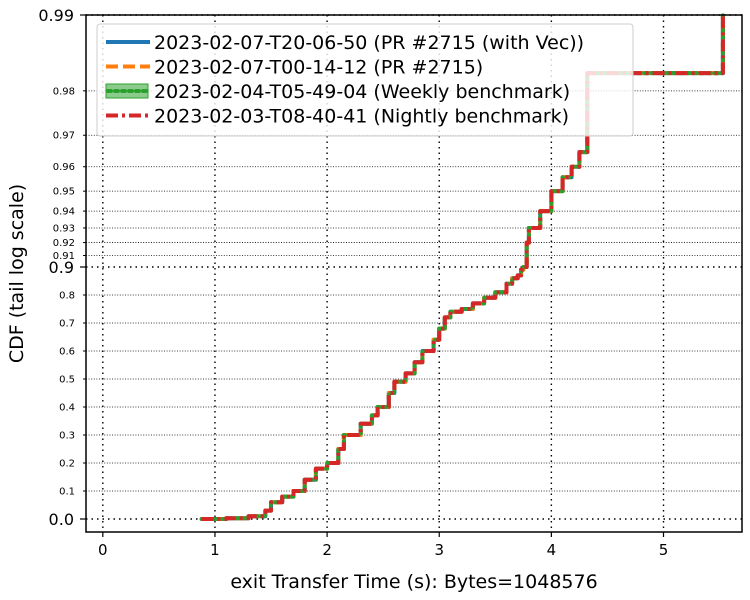 The width and height of the screenshot is (750, 600). I want to click on x-axis-label: exit Transfer Time (s): Bytes=1048576, so click(413, 582).